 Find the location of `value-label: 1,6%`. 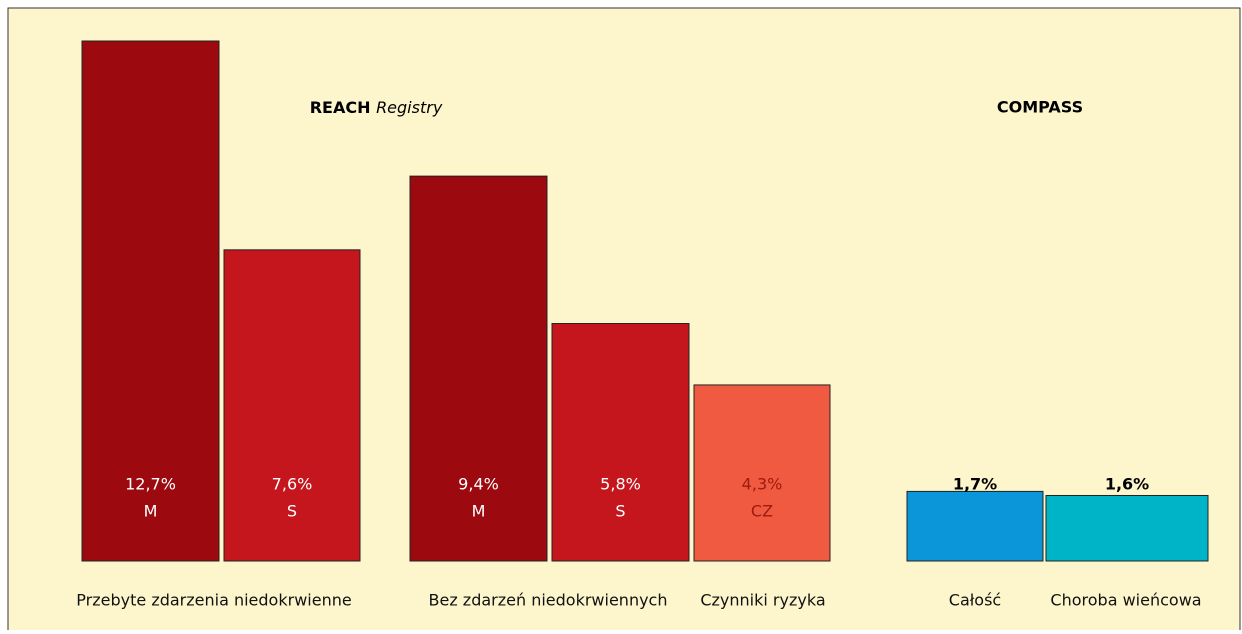

value-label: 1,6% is located at coordinates (1127, 484).